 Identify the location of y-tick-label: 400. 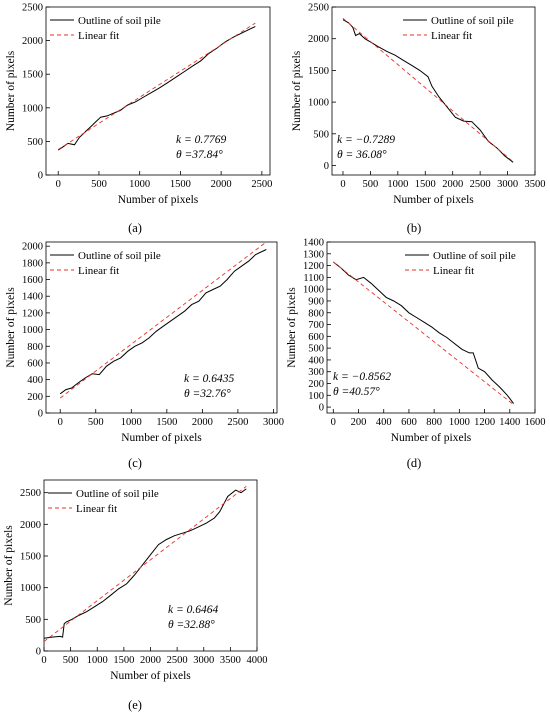
(316, 360).